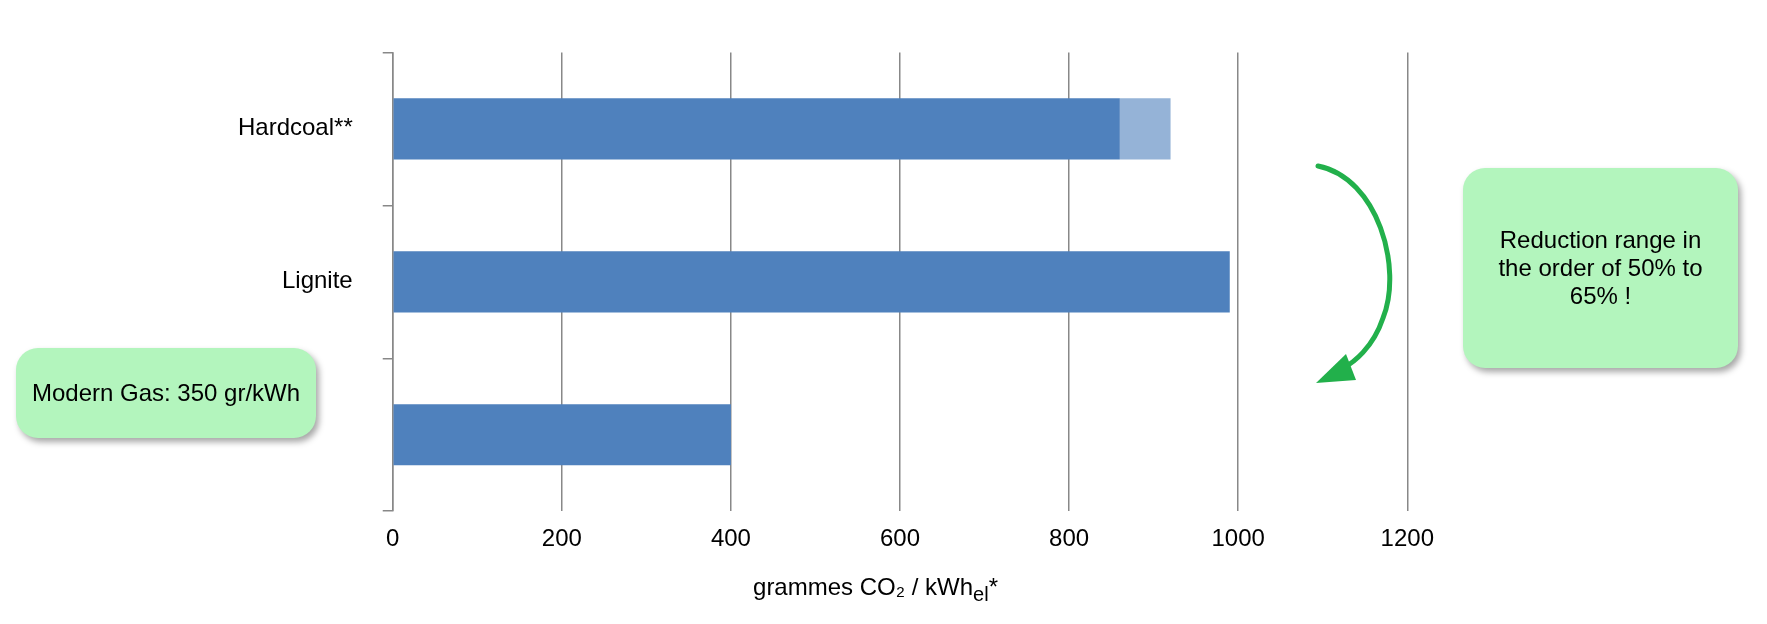 The width and height of the screenshot is (1767, 624). What do you see at coordinates (1407, 538) in the screenshot?
I see `x-tick-label: 1200` at bounding box center [1407, 538].